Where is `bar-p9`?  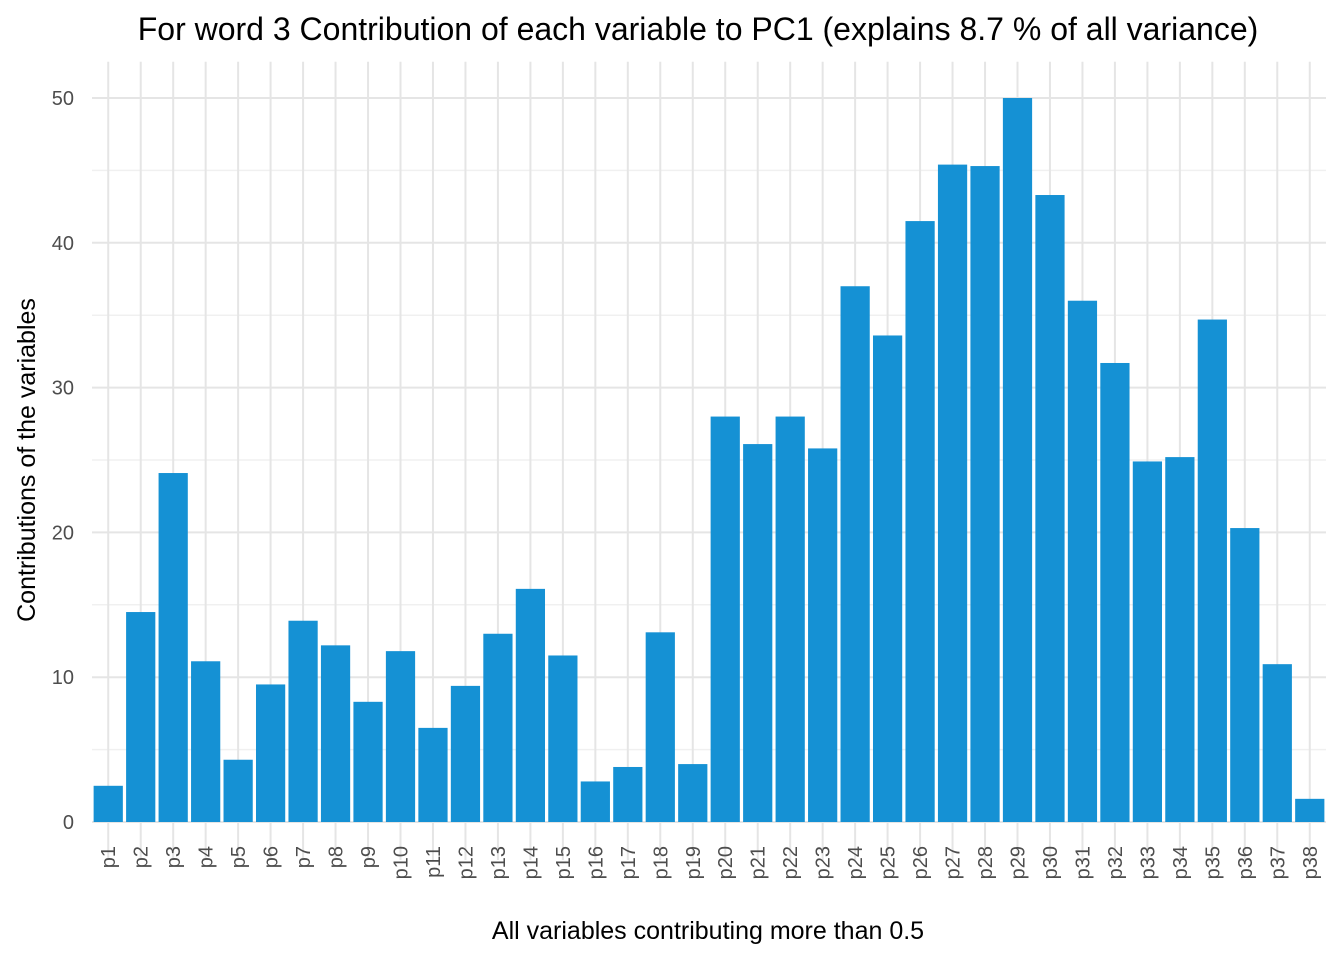 bar-p9 is located at coordinates (368, 761).